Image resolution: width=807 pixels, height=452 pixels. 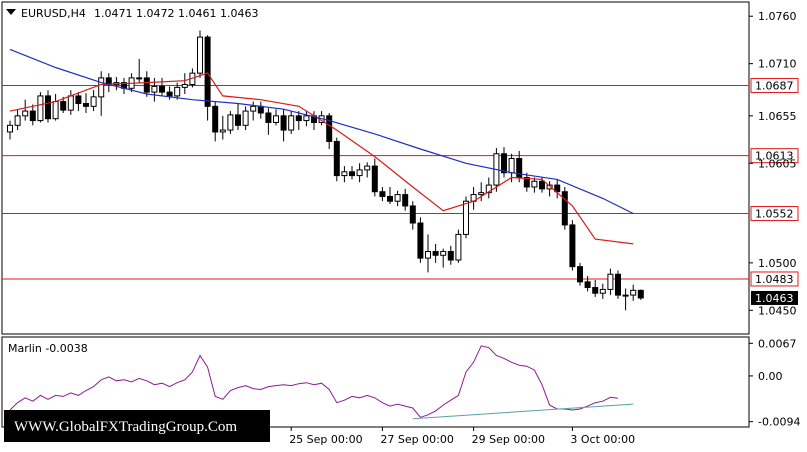 I want to click on current-price-tag, so click(x=774, y=297).